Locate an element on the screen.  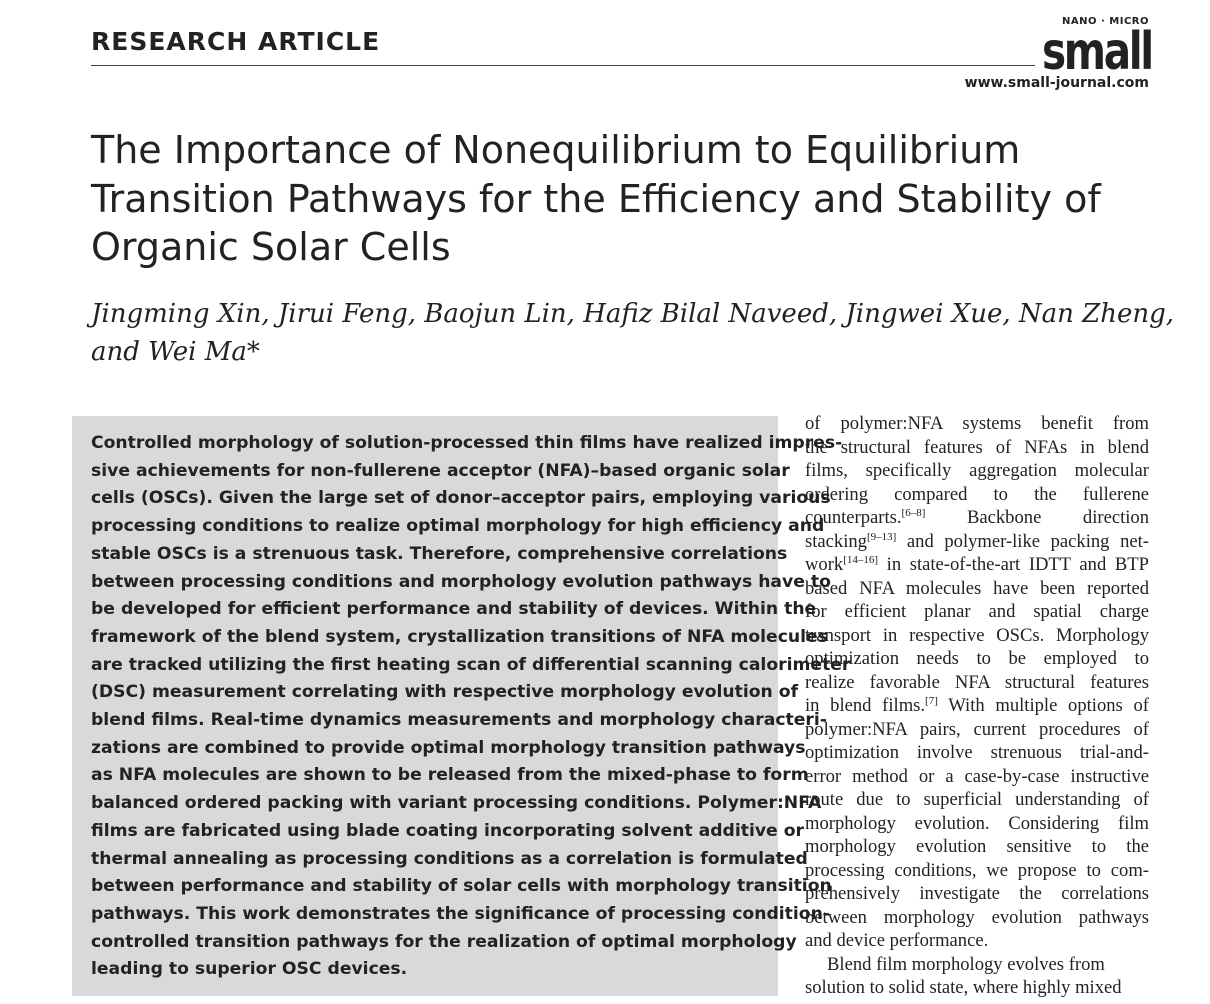
body-line: counterparts.[6–8] Backbone direction is located at coordinates (977, 518).